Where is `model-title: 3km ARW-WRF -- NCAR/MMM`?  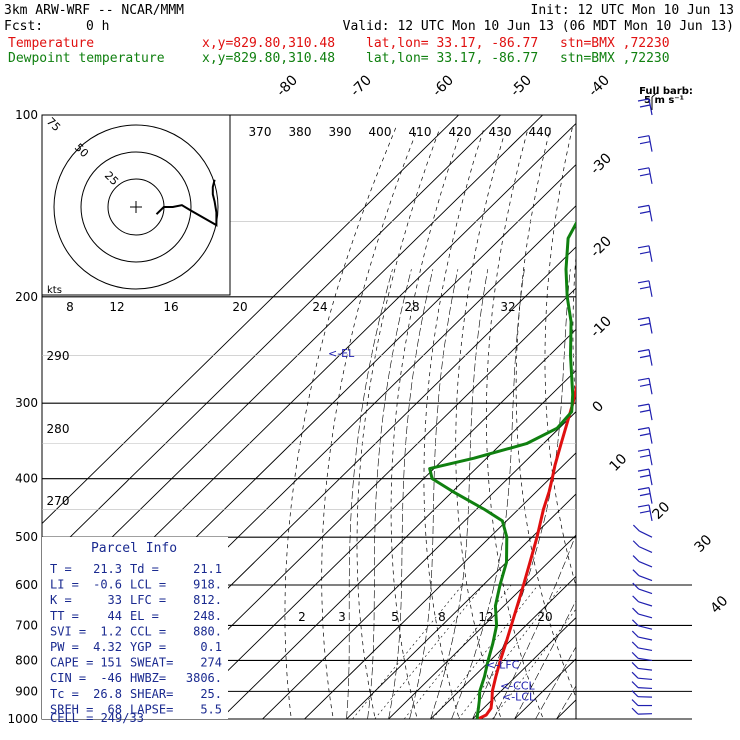 model-title: 3km ARW-WRF -- NCAR/MMM is located at coordinates (94, 10).